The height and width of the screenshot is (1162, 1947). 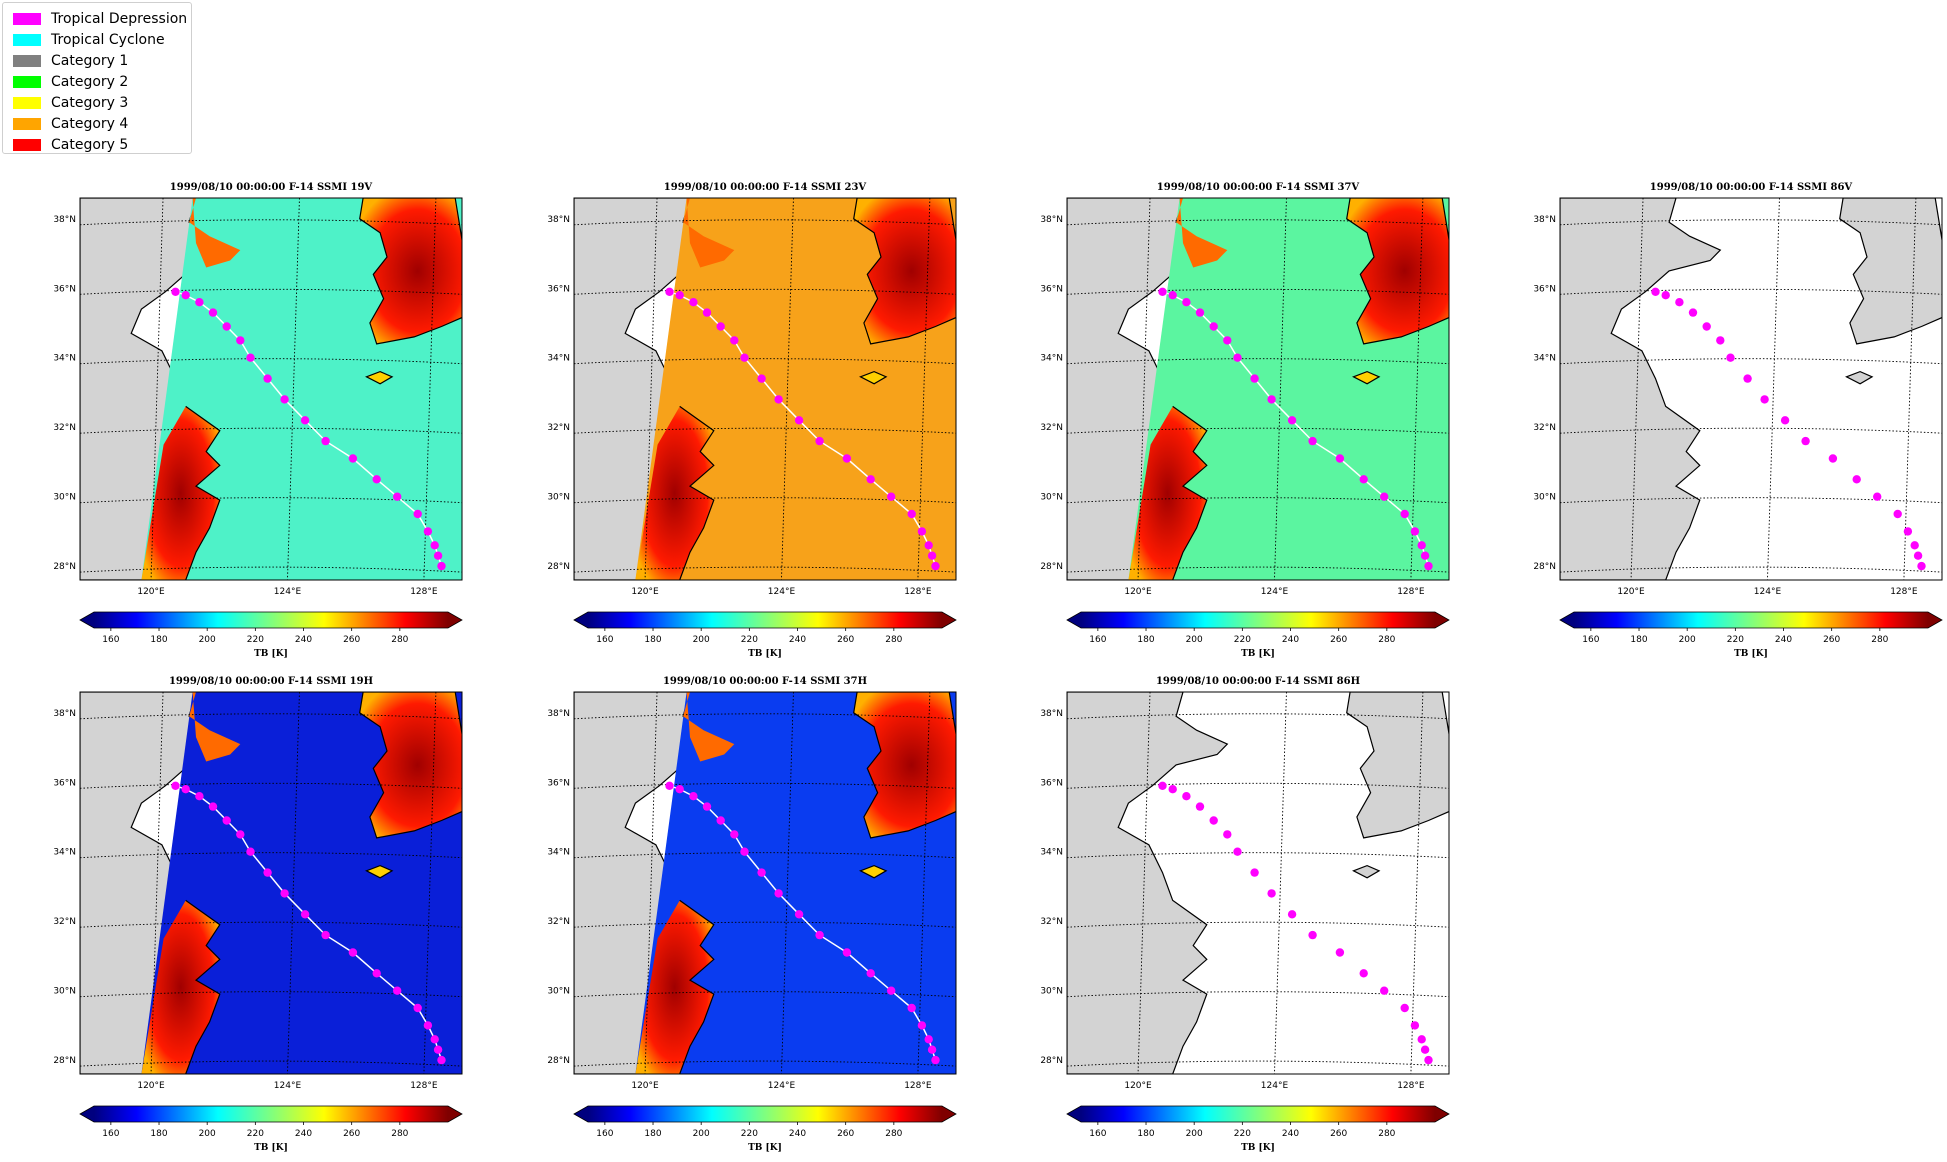 What do you see at coordinates (782, 1086) in the screenshot?
I see `longitude-label: 124°E` at bounding box center [782, 1086].